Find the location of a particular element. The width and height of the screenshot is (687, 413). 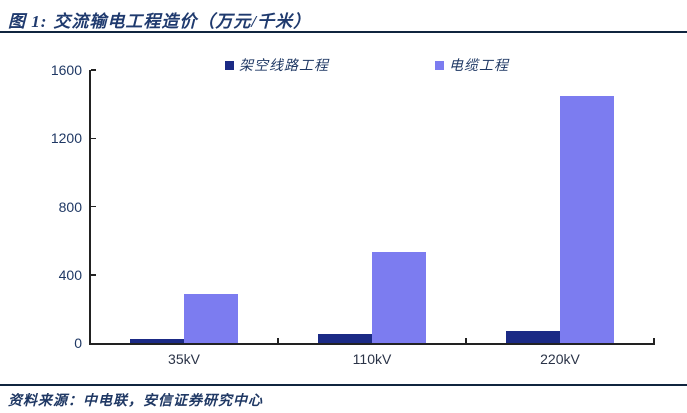

x-axis-line is located at coordinates (372, 344).